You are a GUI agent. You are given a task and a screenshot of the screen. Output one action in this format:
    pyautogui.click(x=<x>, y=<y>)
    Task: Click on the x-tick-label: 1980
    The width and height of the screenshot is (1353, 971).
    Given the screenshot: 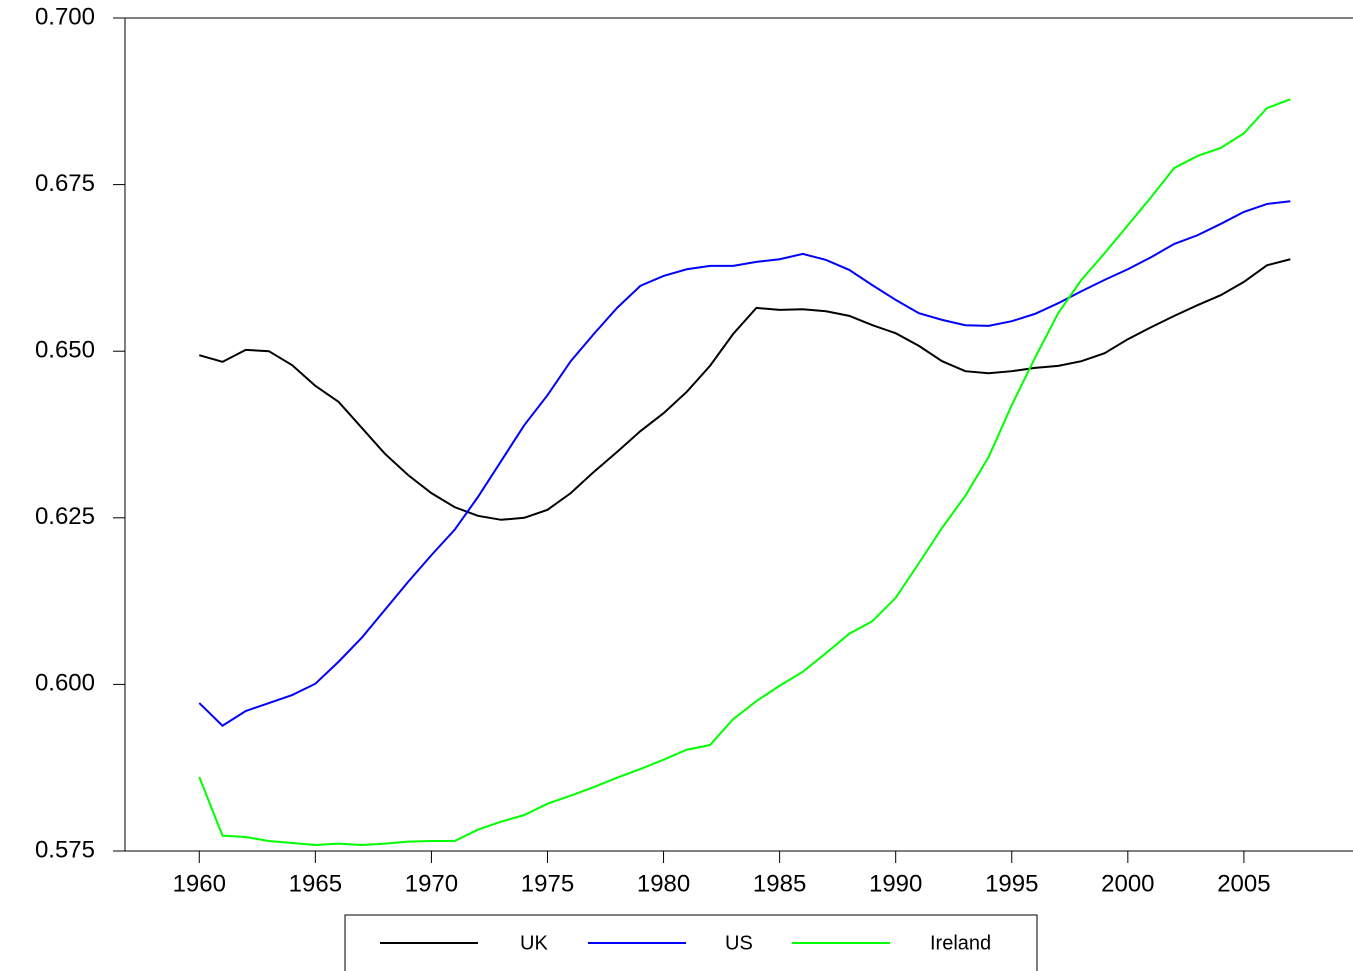 What is the action you would take?
    pyautogui.click(x=663, y=883)
    